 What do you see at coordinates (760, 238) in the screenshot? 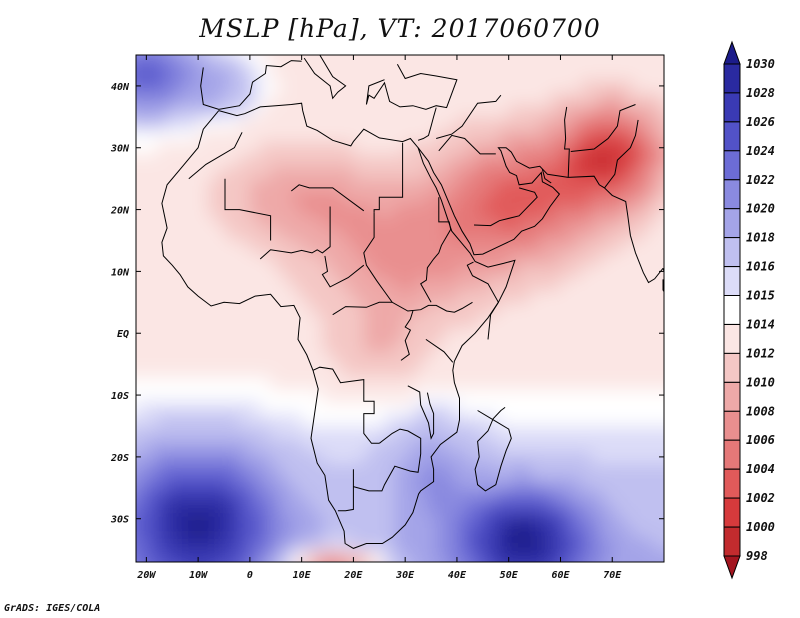
I see `colorbar-label: 1018` at bounding box center [760, 238].